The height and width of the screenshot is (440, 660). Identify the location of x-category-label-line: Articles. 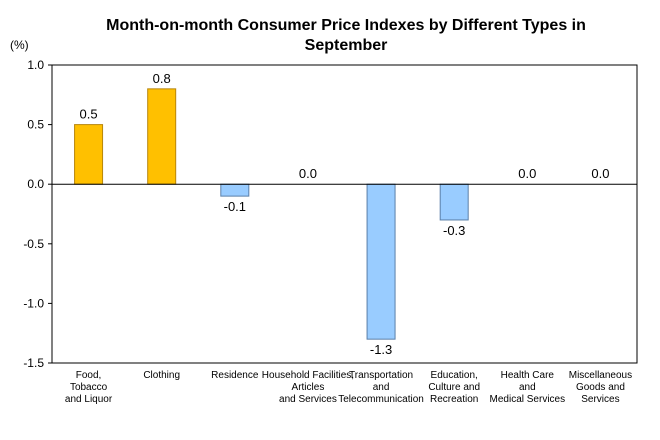
(308, 387).